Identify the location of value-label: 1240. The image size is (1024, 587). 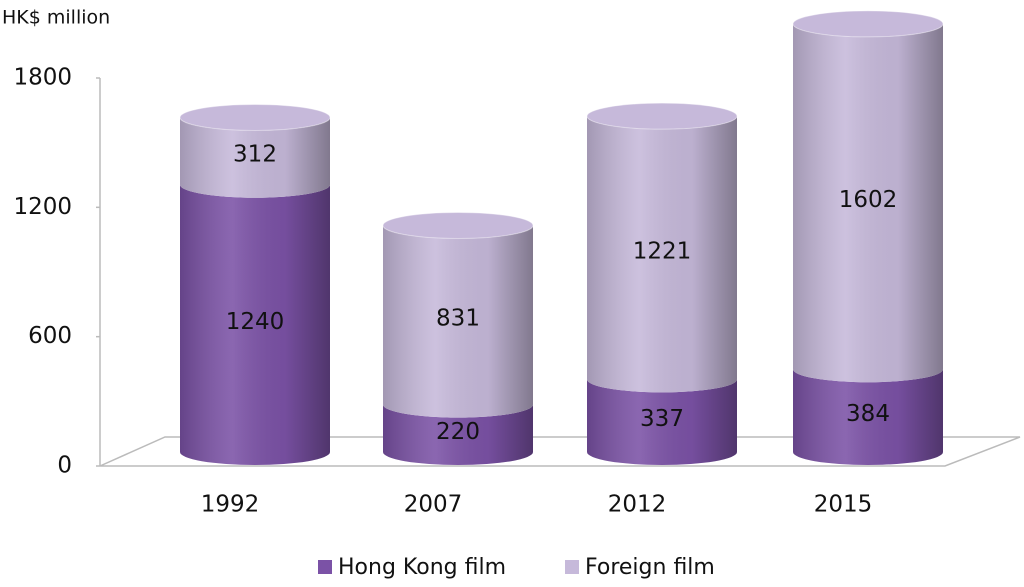
(255, 322).